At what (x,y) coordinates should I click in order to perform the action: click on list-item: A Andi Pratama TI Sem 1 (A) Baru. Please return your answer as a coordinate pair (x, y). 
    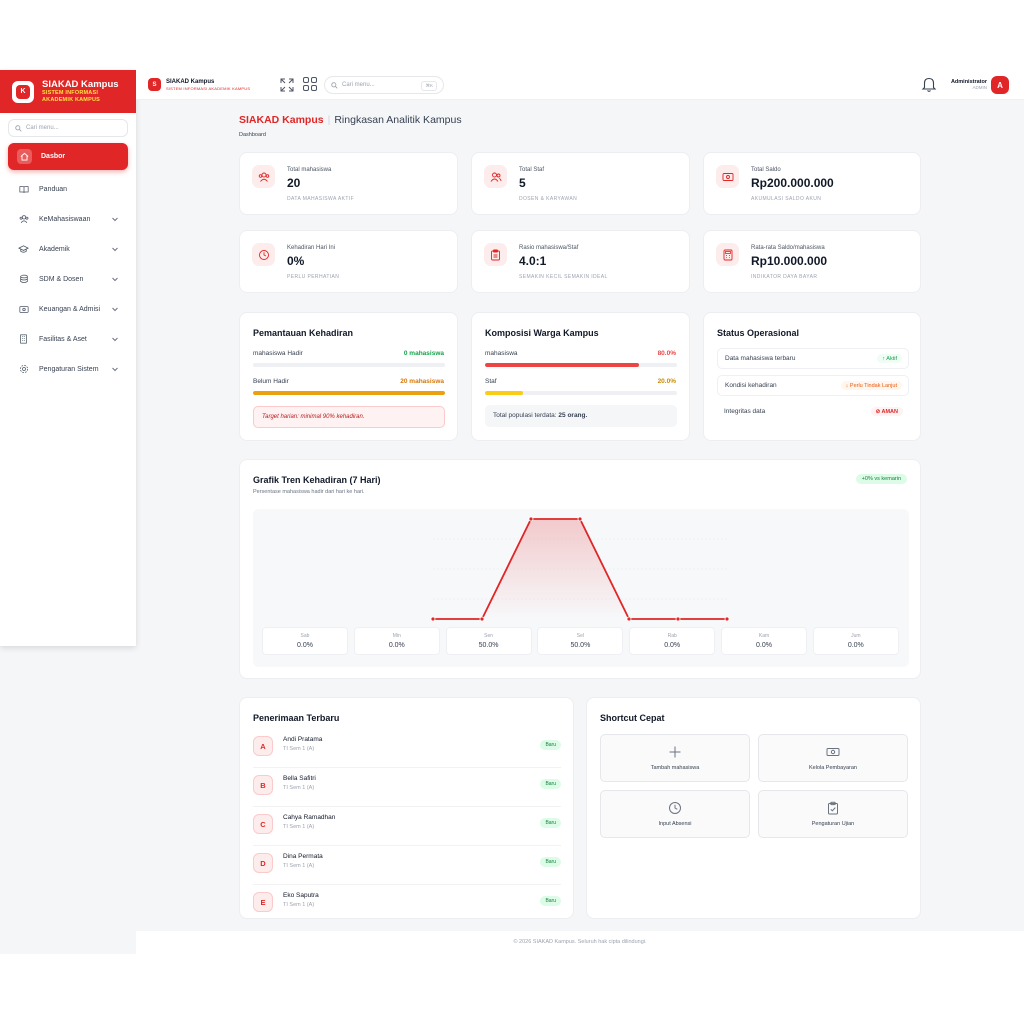
    Looking at the image, I should click on (407, 748).